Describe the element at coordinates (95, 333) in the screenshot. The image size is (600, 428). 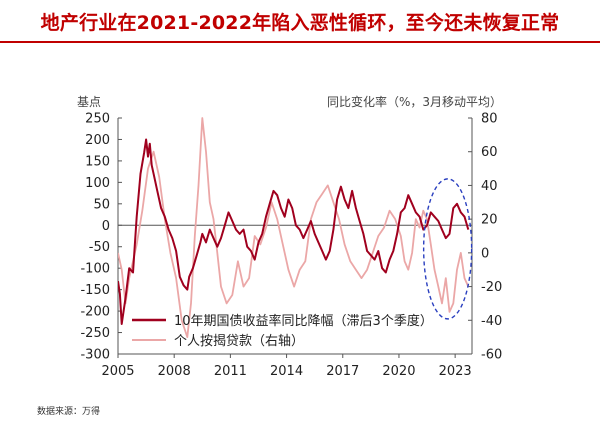
I see `left-tick-label: -250` at that location.